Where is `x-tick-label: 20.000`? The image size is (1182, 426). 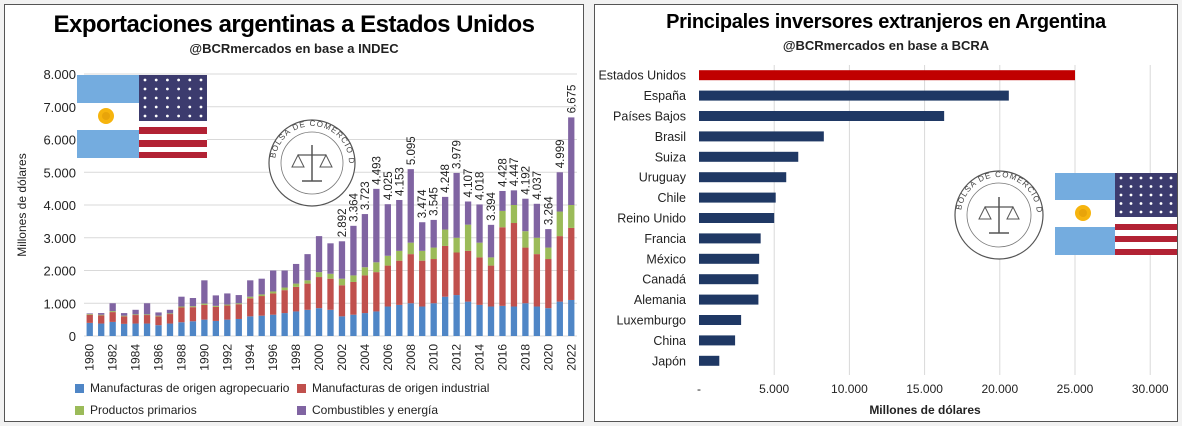 x-tick-label: 20.000 is located at coordinates (999, 389).